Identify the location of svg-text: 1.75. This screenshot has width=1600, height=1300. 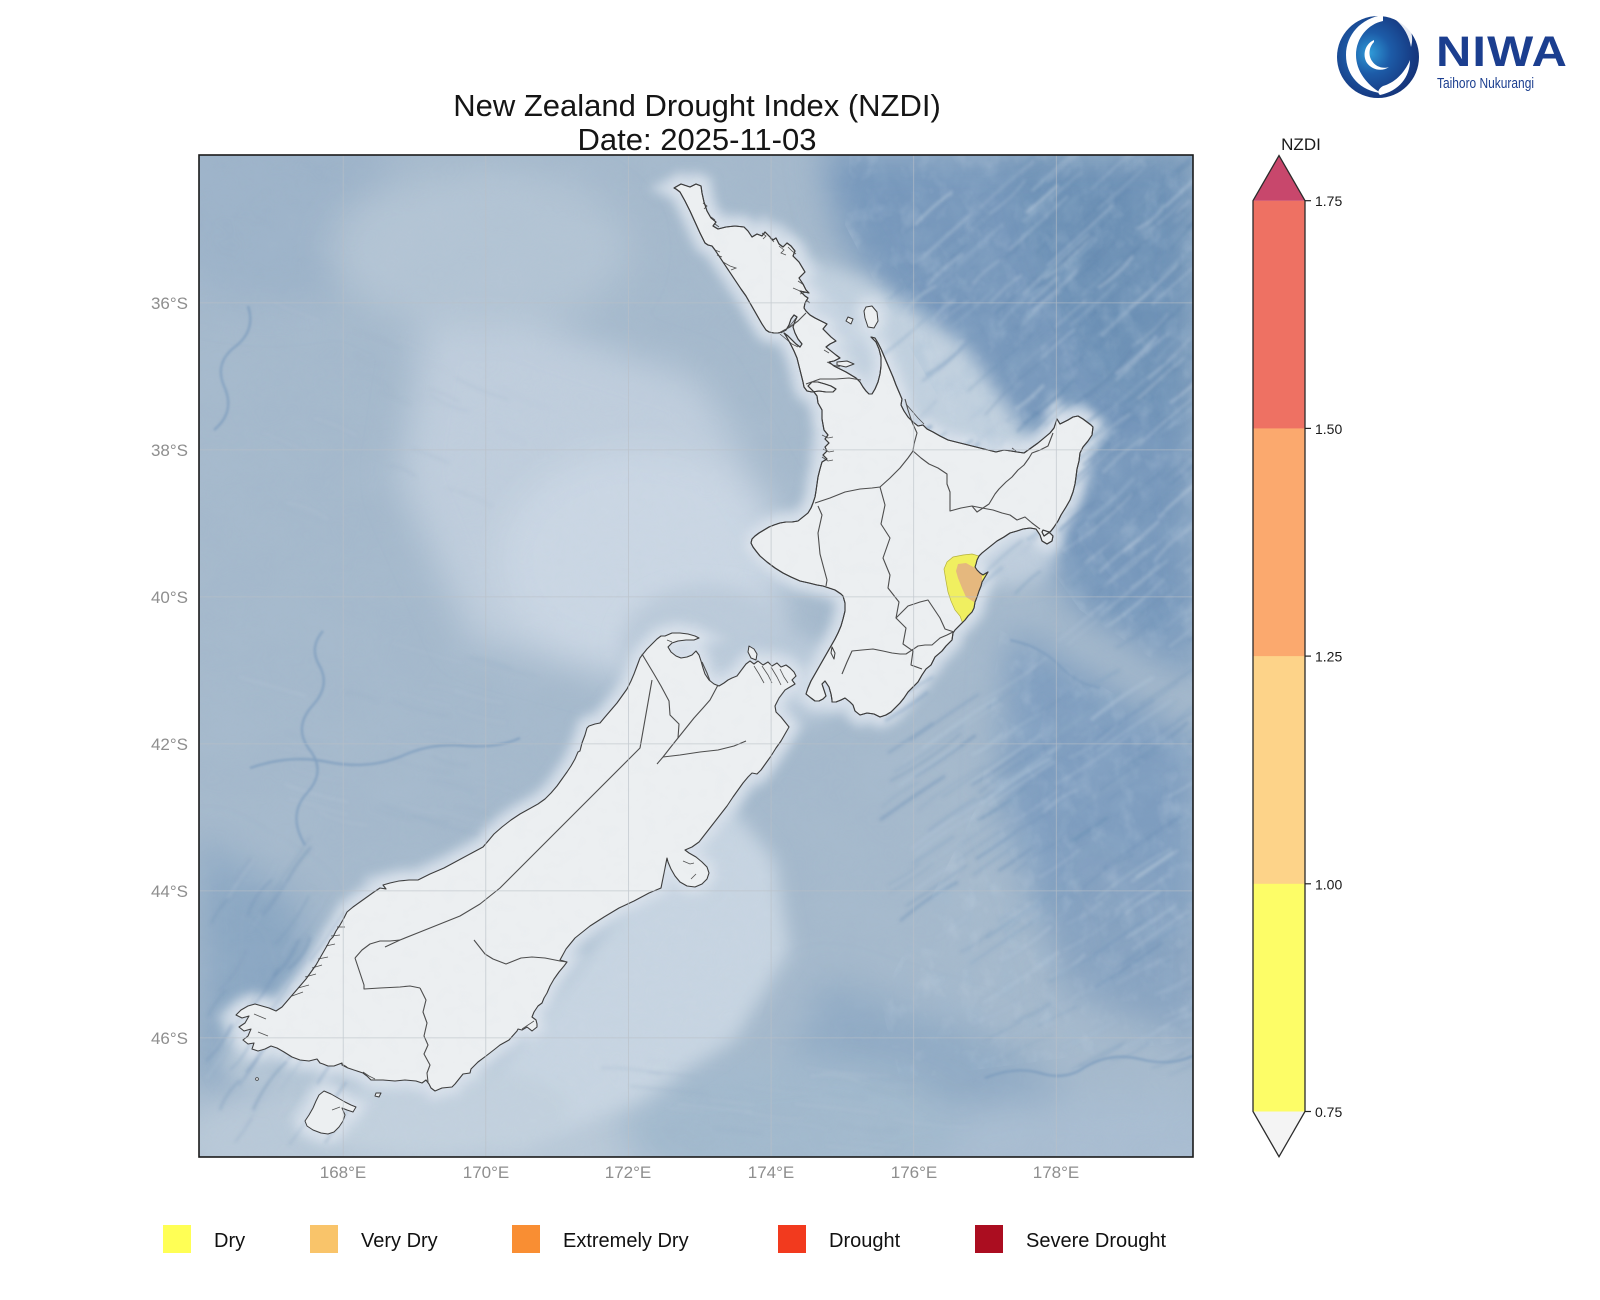
(1328, 201).